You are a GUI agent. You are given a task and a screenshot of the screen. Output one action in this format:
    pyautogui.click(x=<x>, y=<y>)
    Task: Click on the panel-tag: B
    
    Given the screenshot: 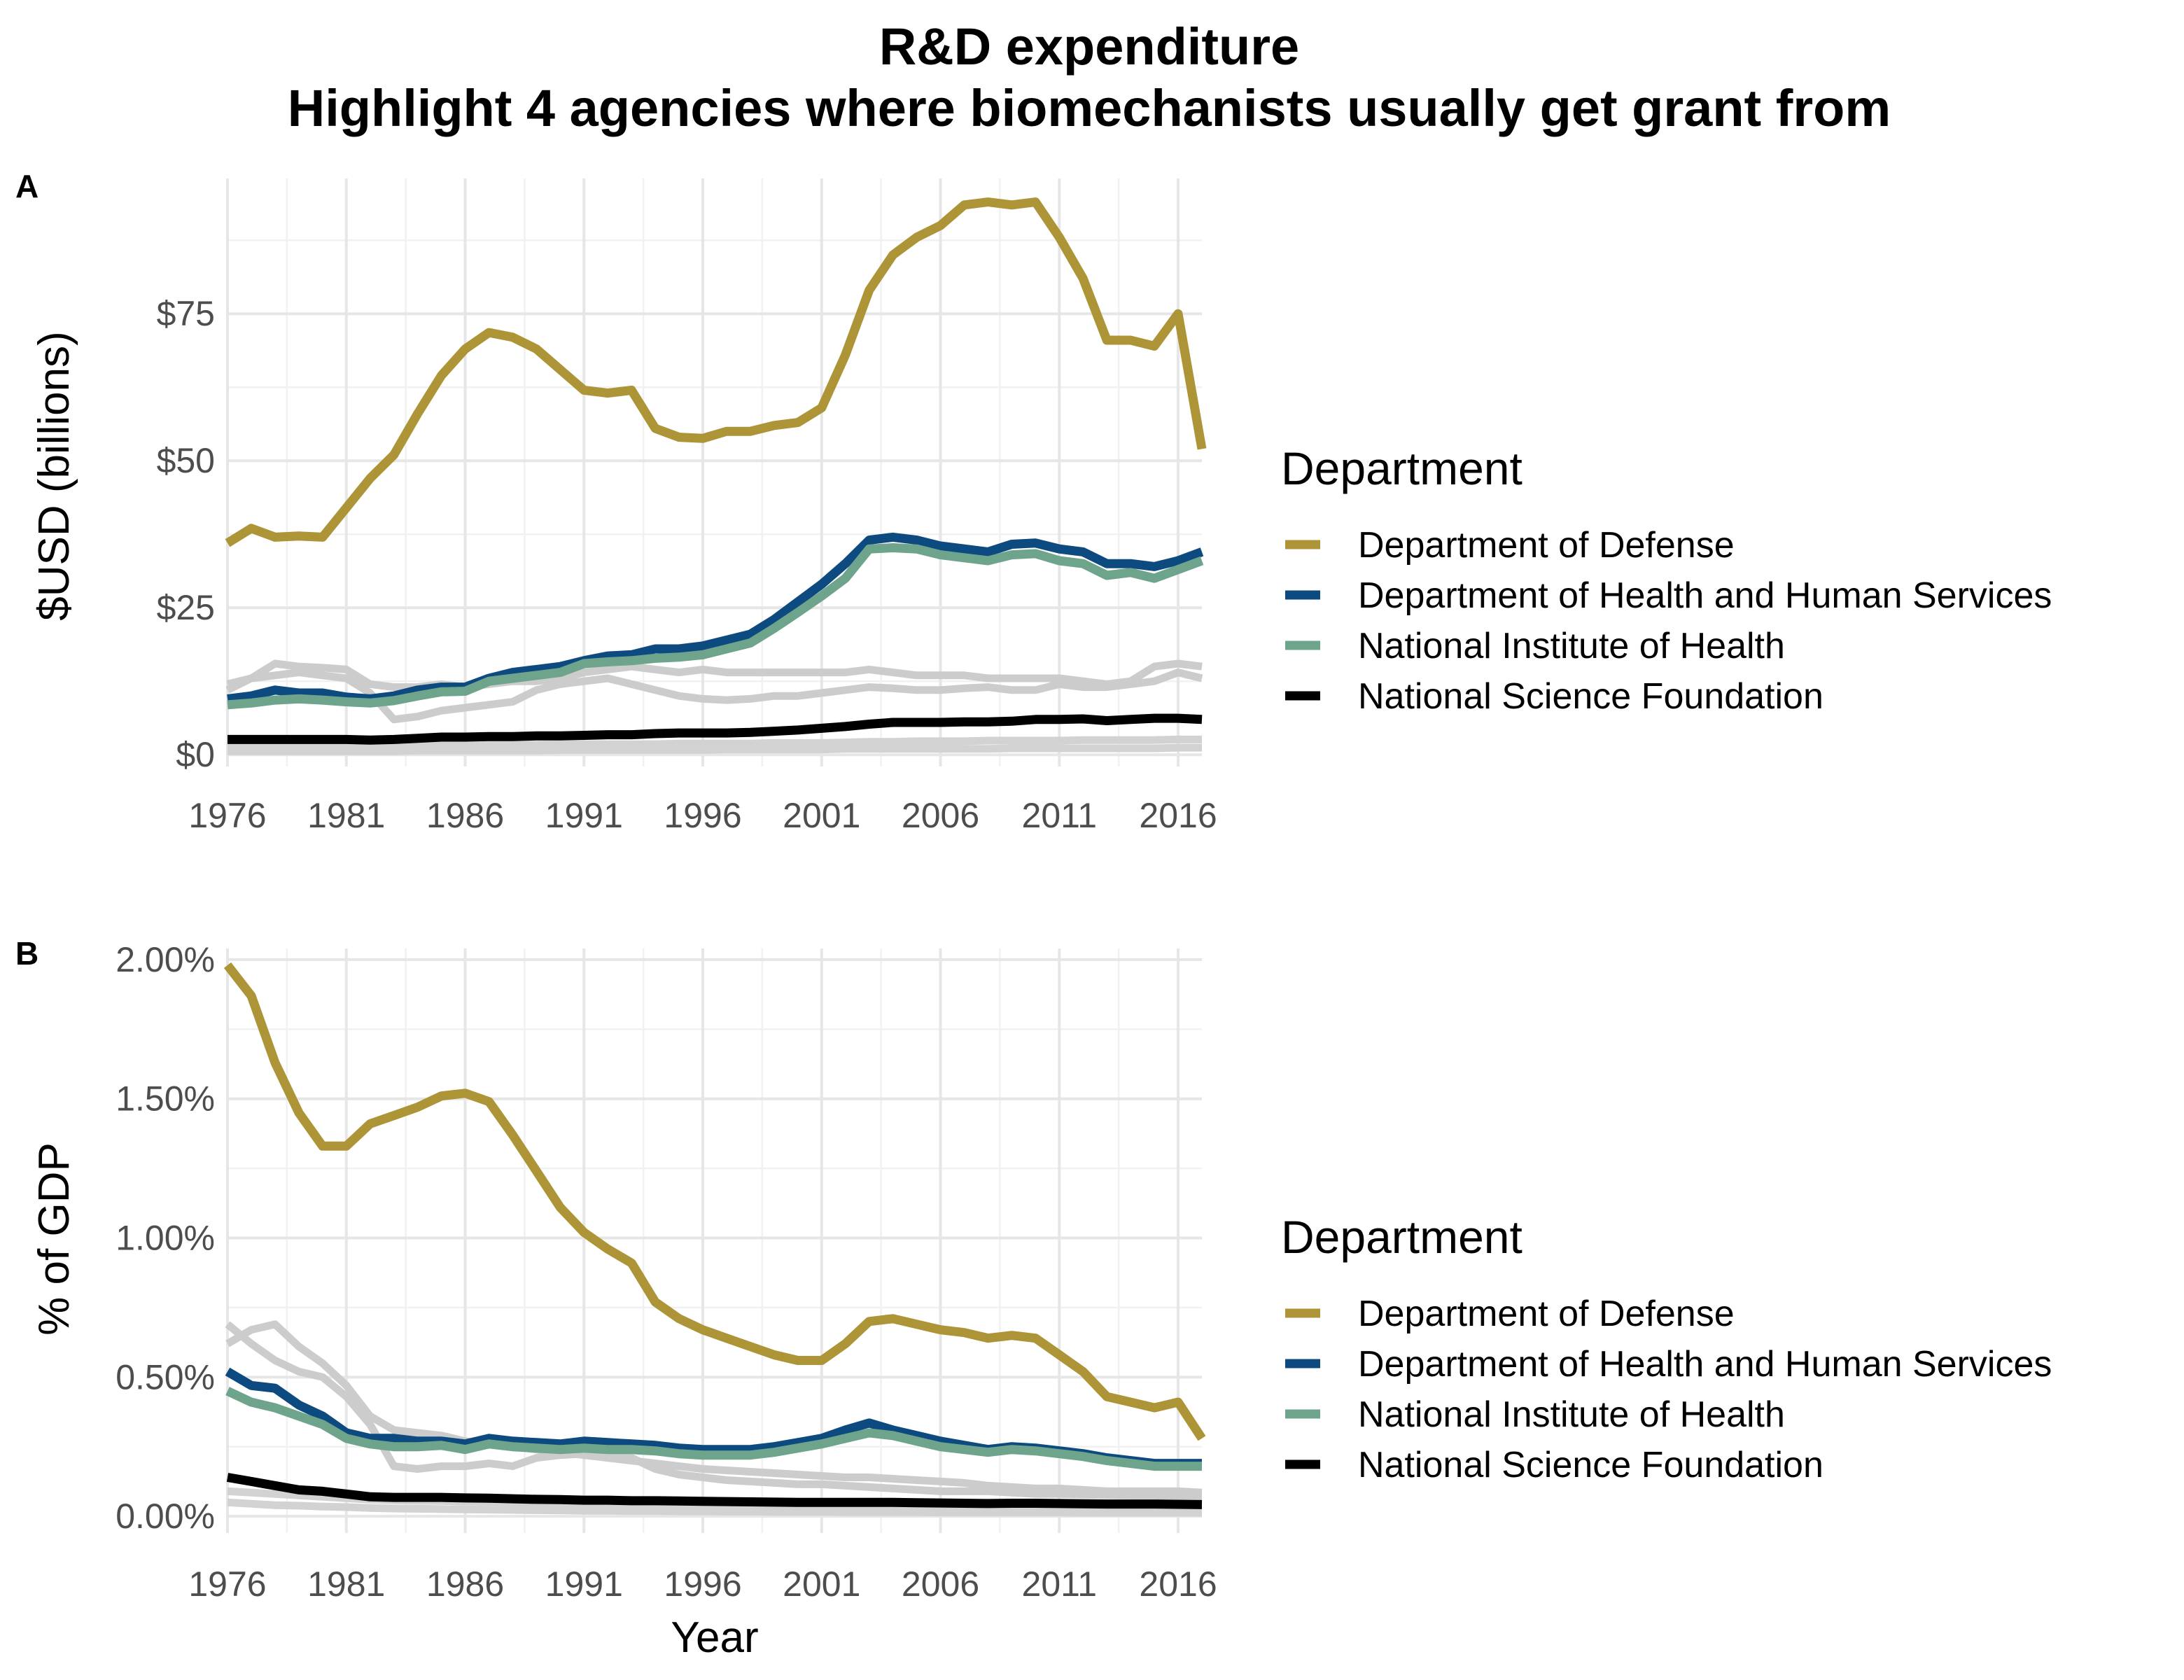 What is the action you would take?
    pyautogui.click(x=26, y=953)
    